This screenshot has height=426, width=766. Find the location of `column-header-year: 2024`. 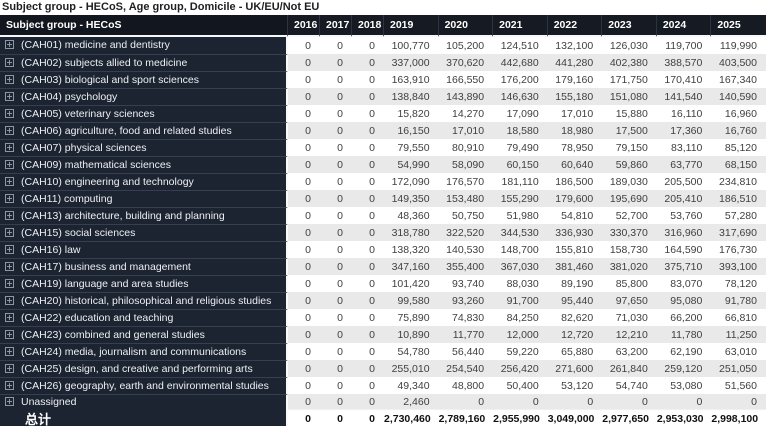

column-header-year: 2024 is located at coordinates (684, 26).